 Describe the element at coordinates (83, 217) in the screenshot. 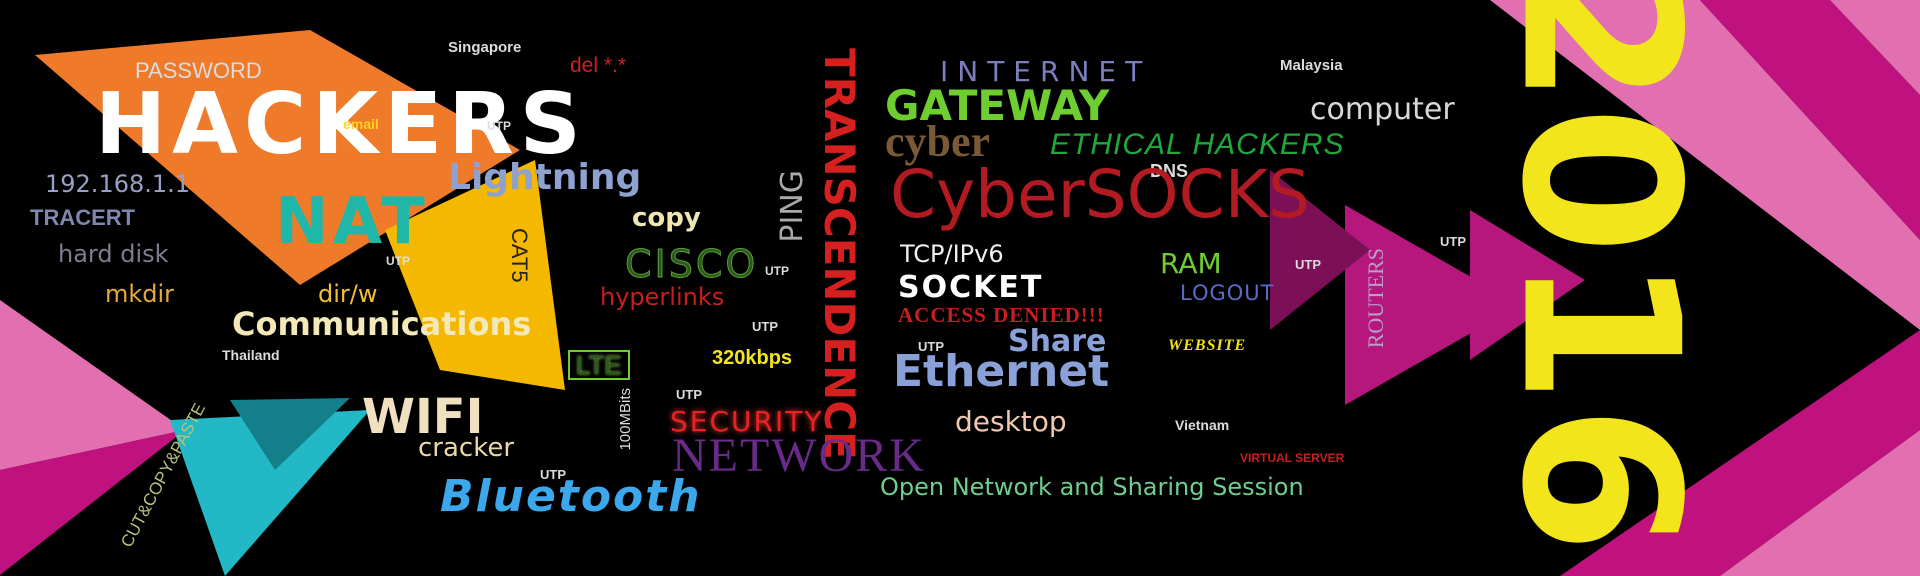

I see `word-tracert: TRACERT` at that location.